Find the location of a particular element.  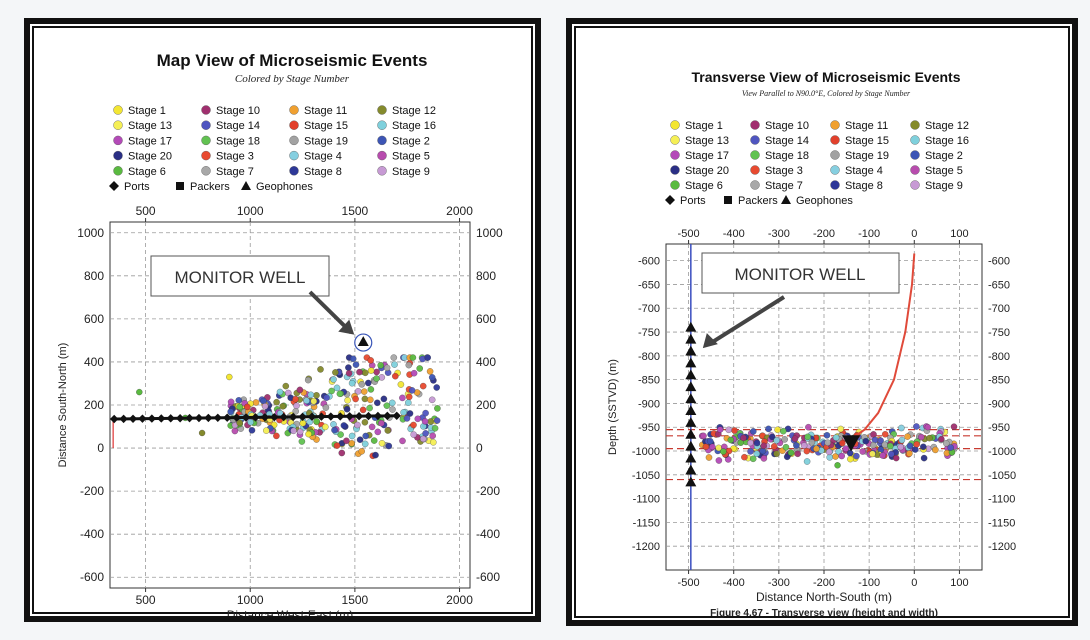

x-tick-label-top: -300 is located at coordinates (779, 234).